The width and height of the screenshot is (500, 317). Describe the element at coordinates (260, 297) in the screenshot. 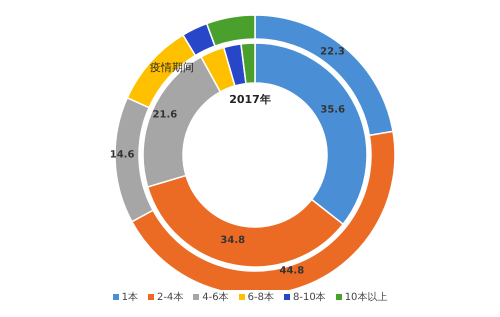

I see `legend-label: 6-8本` at that location.